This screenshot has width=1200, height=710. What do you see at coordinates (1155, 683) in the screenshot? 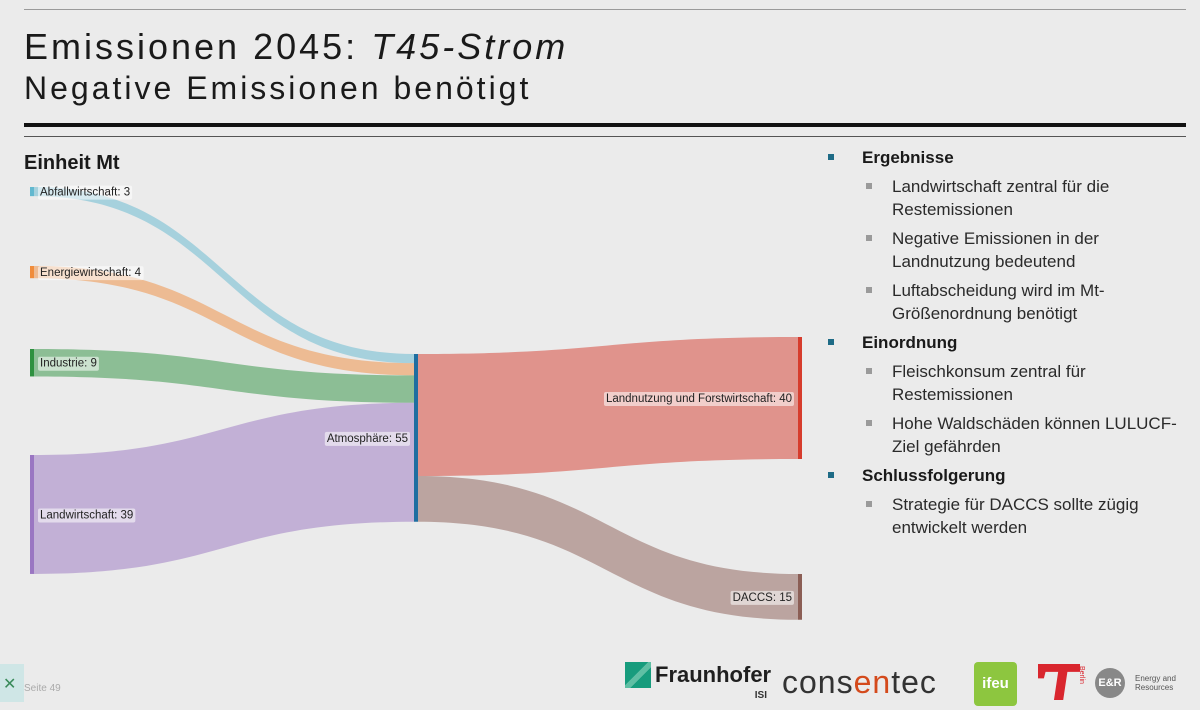
I see `er-text: Energy and Resources` at bounding box center [1155, 683].